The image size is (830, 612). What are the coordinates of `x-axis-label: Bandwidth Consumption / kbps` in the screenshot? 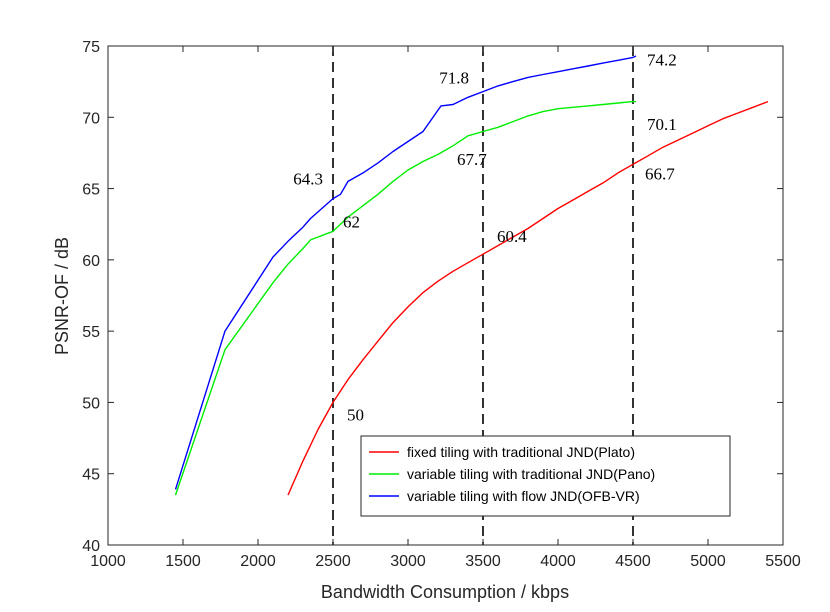 It's located at (445, 592).